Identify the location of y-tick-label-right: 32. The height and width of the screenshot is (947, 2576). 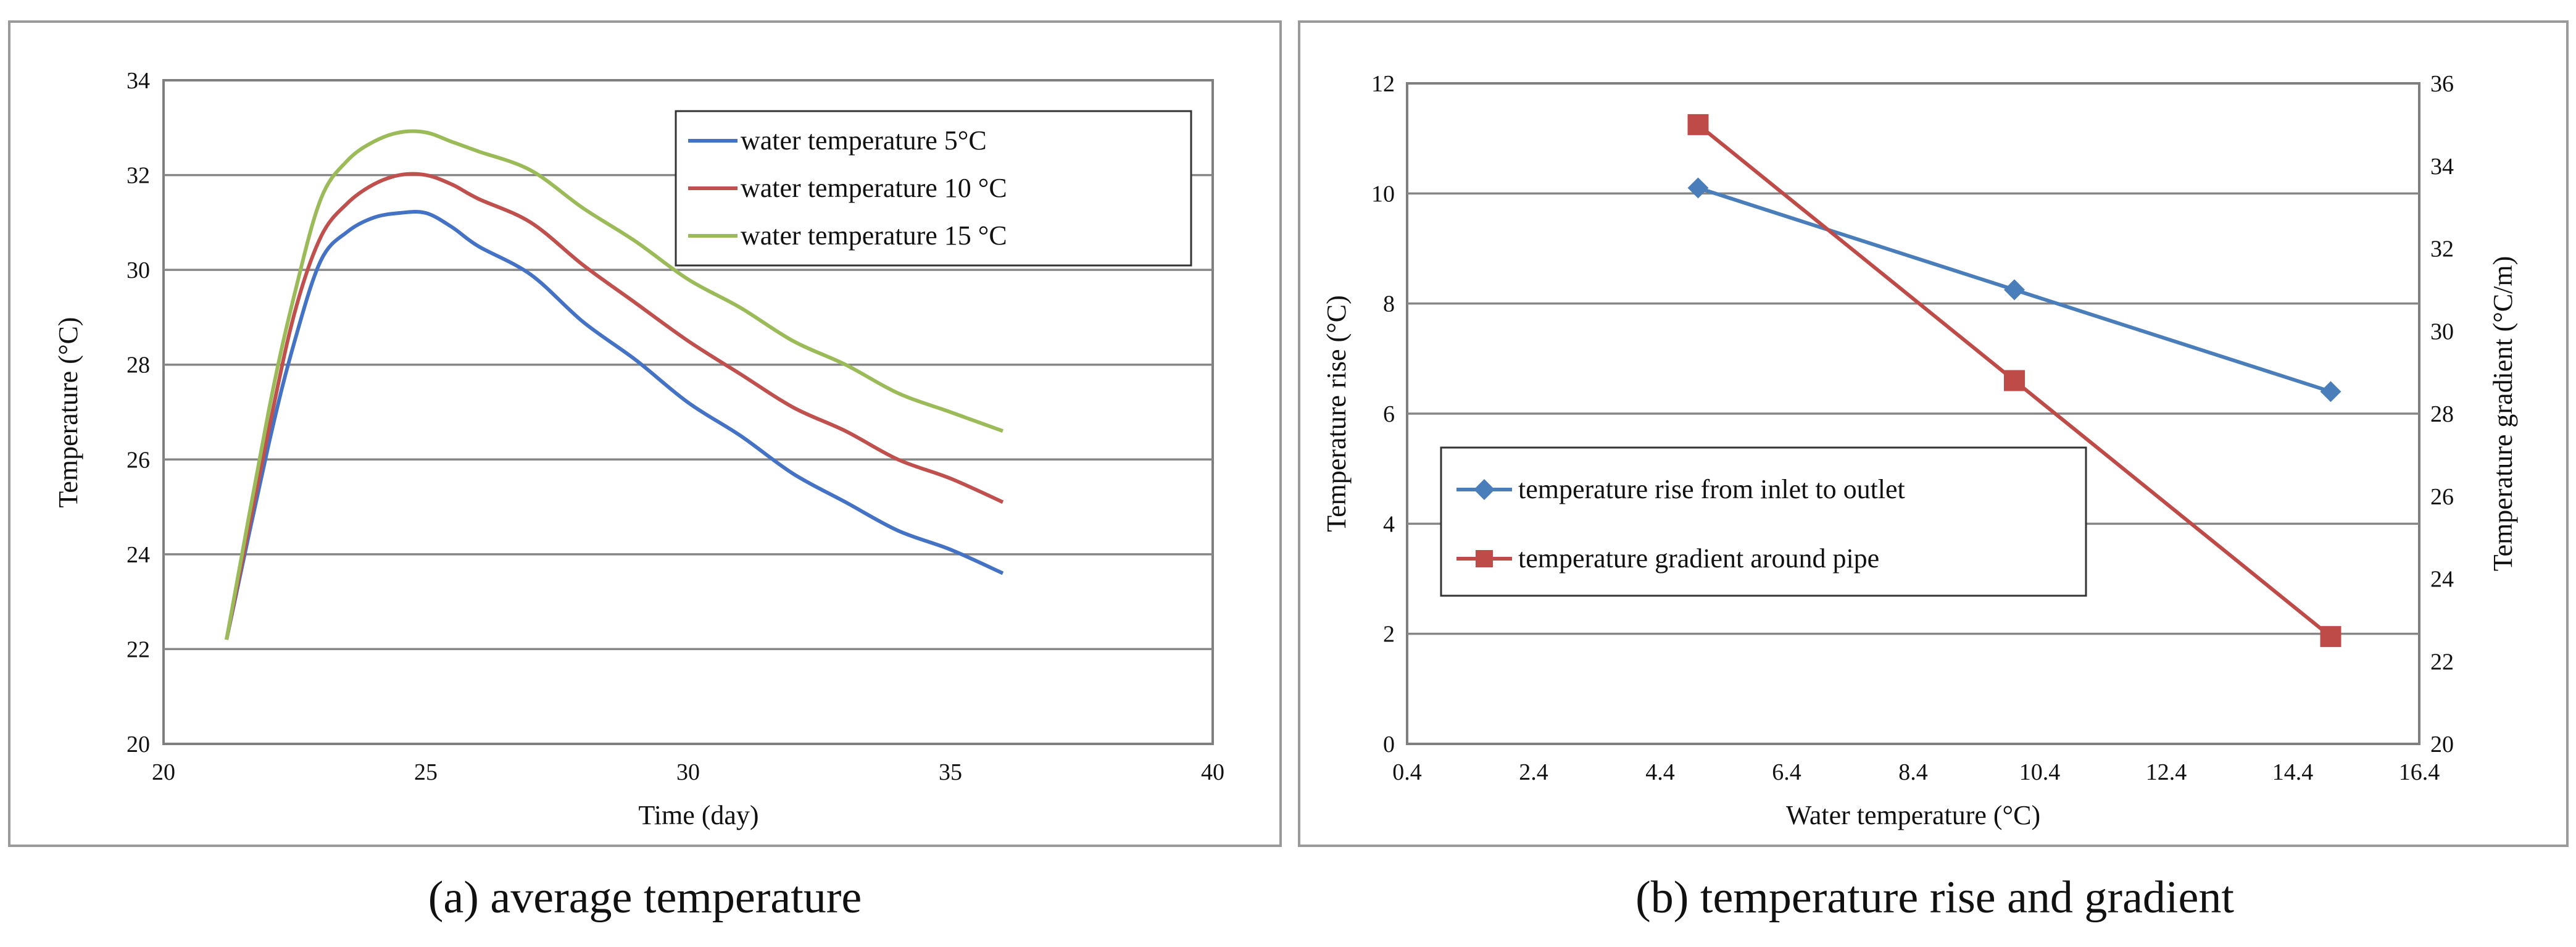
(2442, 249).